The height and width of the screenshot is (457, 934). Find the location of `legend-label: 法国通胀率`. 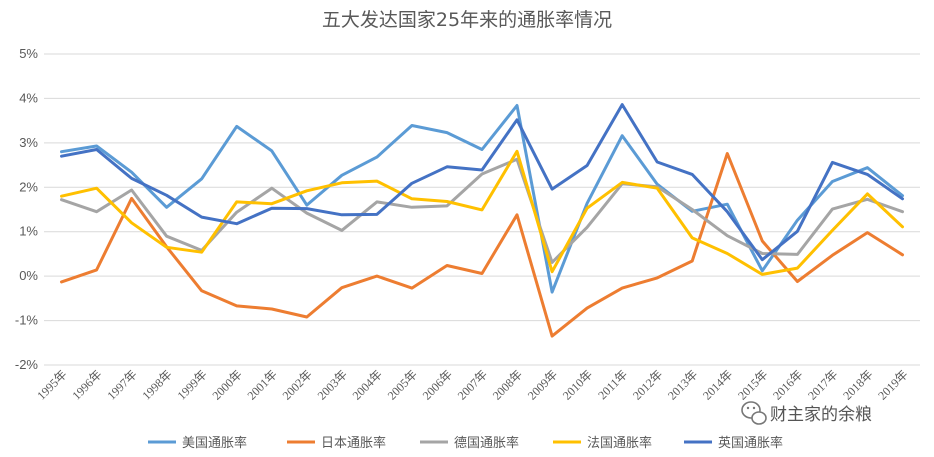

legend-label: 法国通胀率 is located at coordinates (619, 443).